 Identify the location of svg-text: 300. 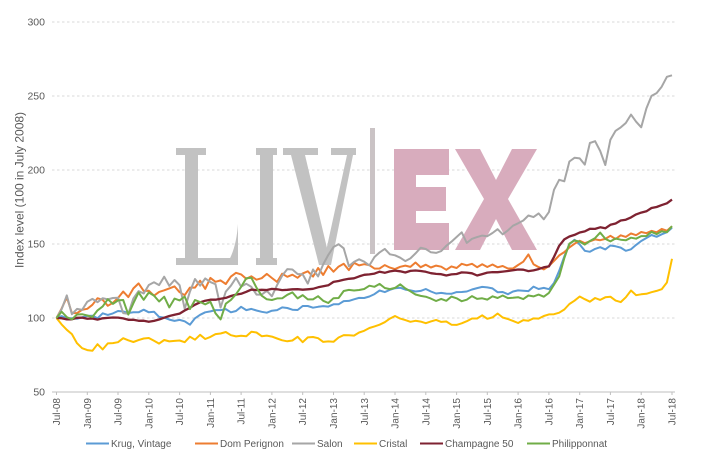
(36, 23).